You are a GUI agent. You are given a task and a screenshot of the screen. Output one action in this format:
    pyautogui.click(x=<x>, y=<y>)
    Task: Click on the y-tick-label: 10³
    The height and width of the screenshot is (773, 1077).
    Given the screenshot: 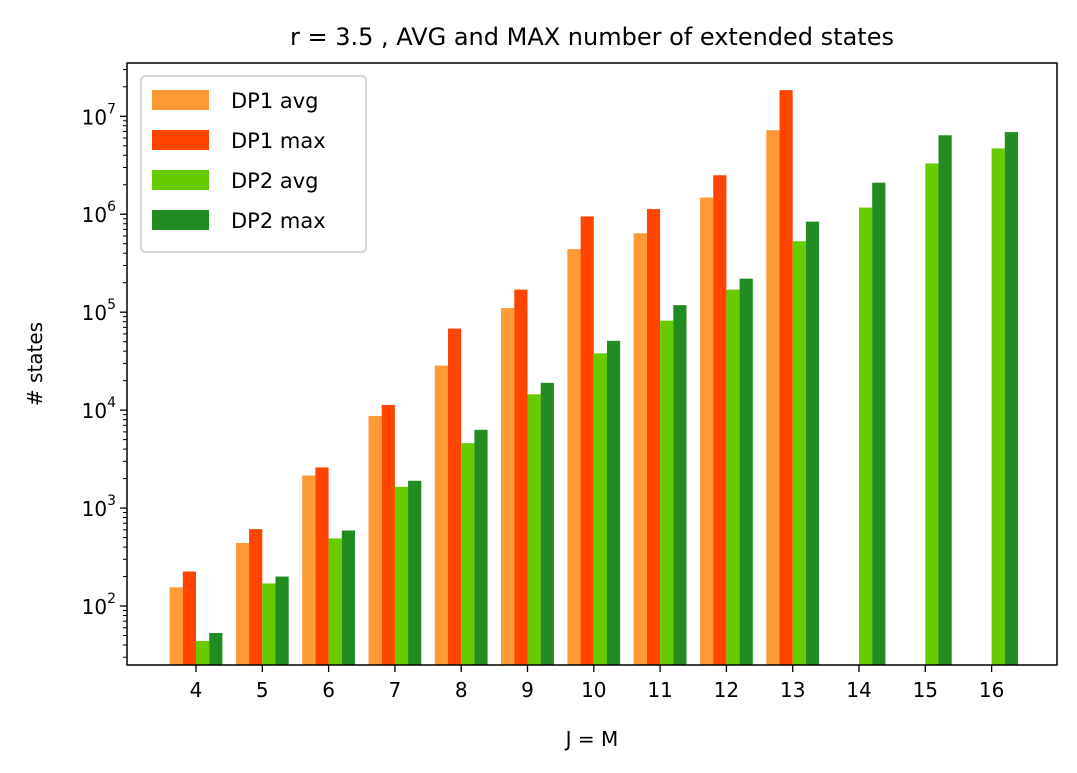 What is the action you would take?
    pyautogui.click(x=99, y=507)
    